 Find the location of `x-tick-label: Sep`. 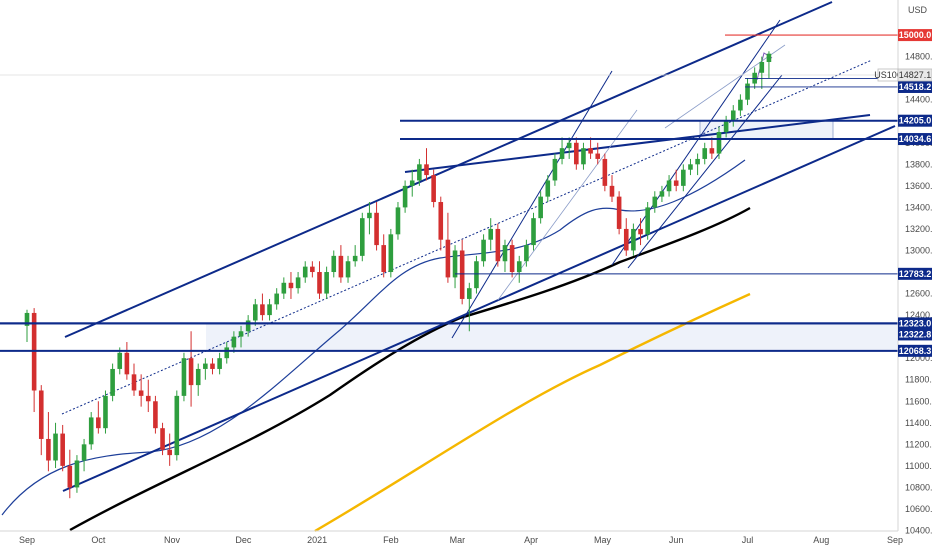

x-tick-label: Sep is located at coordinates (27, 540).